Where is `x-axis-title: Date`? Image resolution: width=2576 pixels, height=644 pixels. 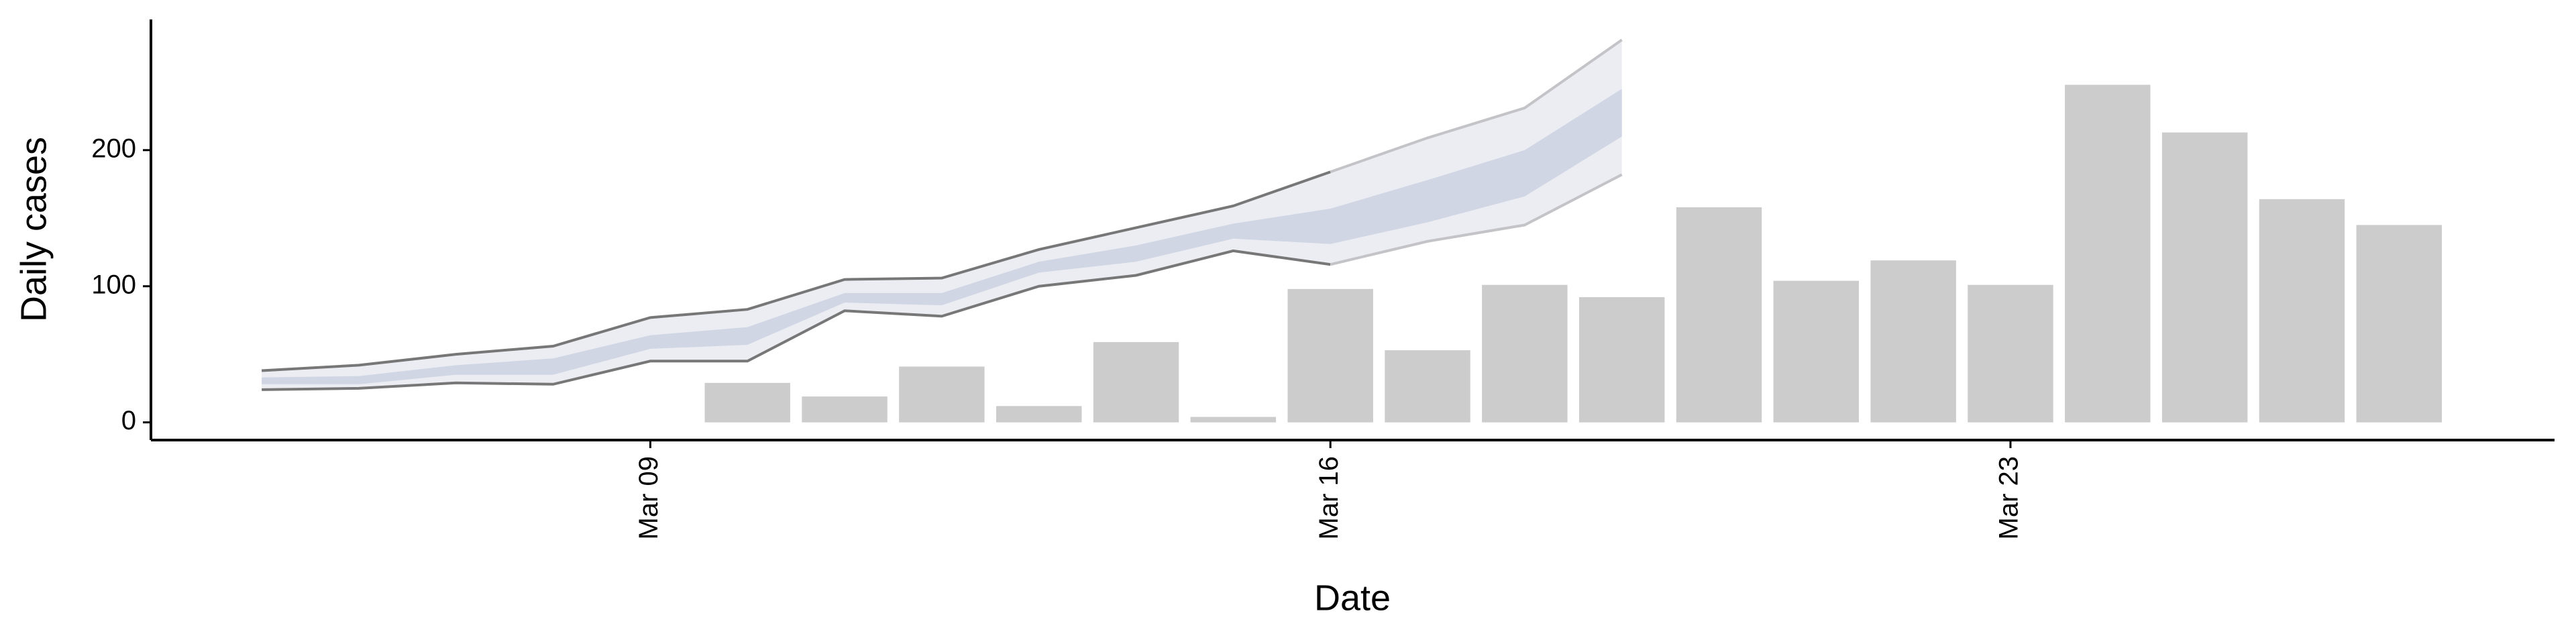 x-axis-title: Date is located at coordinates (1352, 598).